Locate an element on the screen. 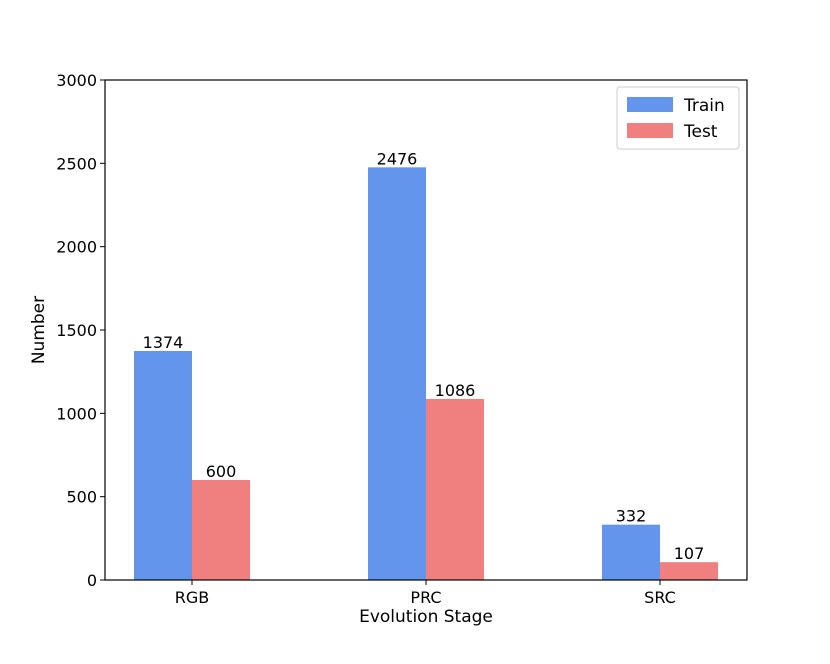  y-tick-label: 2000 is located at coordinates (76, 247).